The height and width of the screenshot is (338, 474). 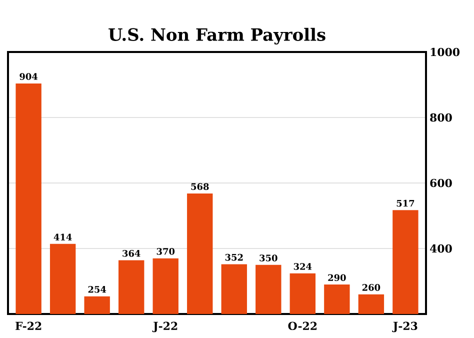 I want to click on y-tick-label: 1000, so click(x=445, y=52).